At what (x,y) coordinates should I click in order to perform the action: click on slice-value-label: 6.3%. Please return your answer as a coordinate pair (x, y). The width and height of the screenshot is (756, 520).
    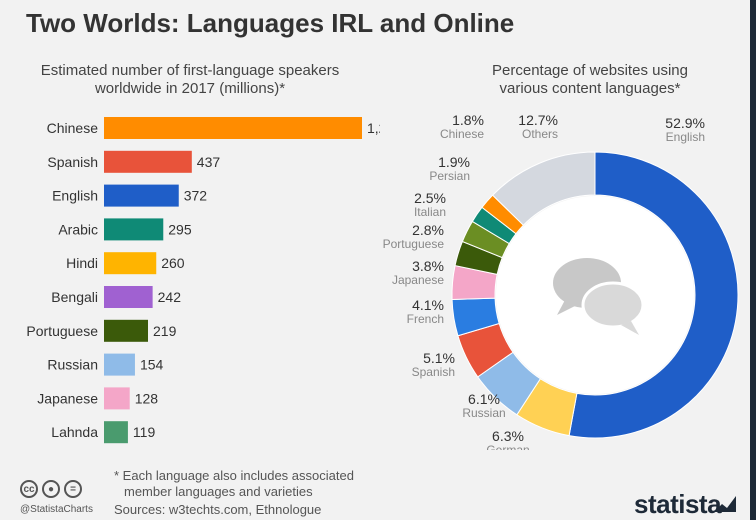
    Looking at the image, I should click on (508, 436).